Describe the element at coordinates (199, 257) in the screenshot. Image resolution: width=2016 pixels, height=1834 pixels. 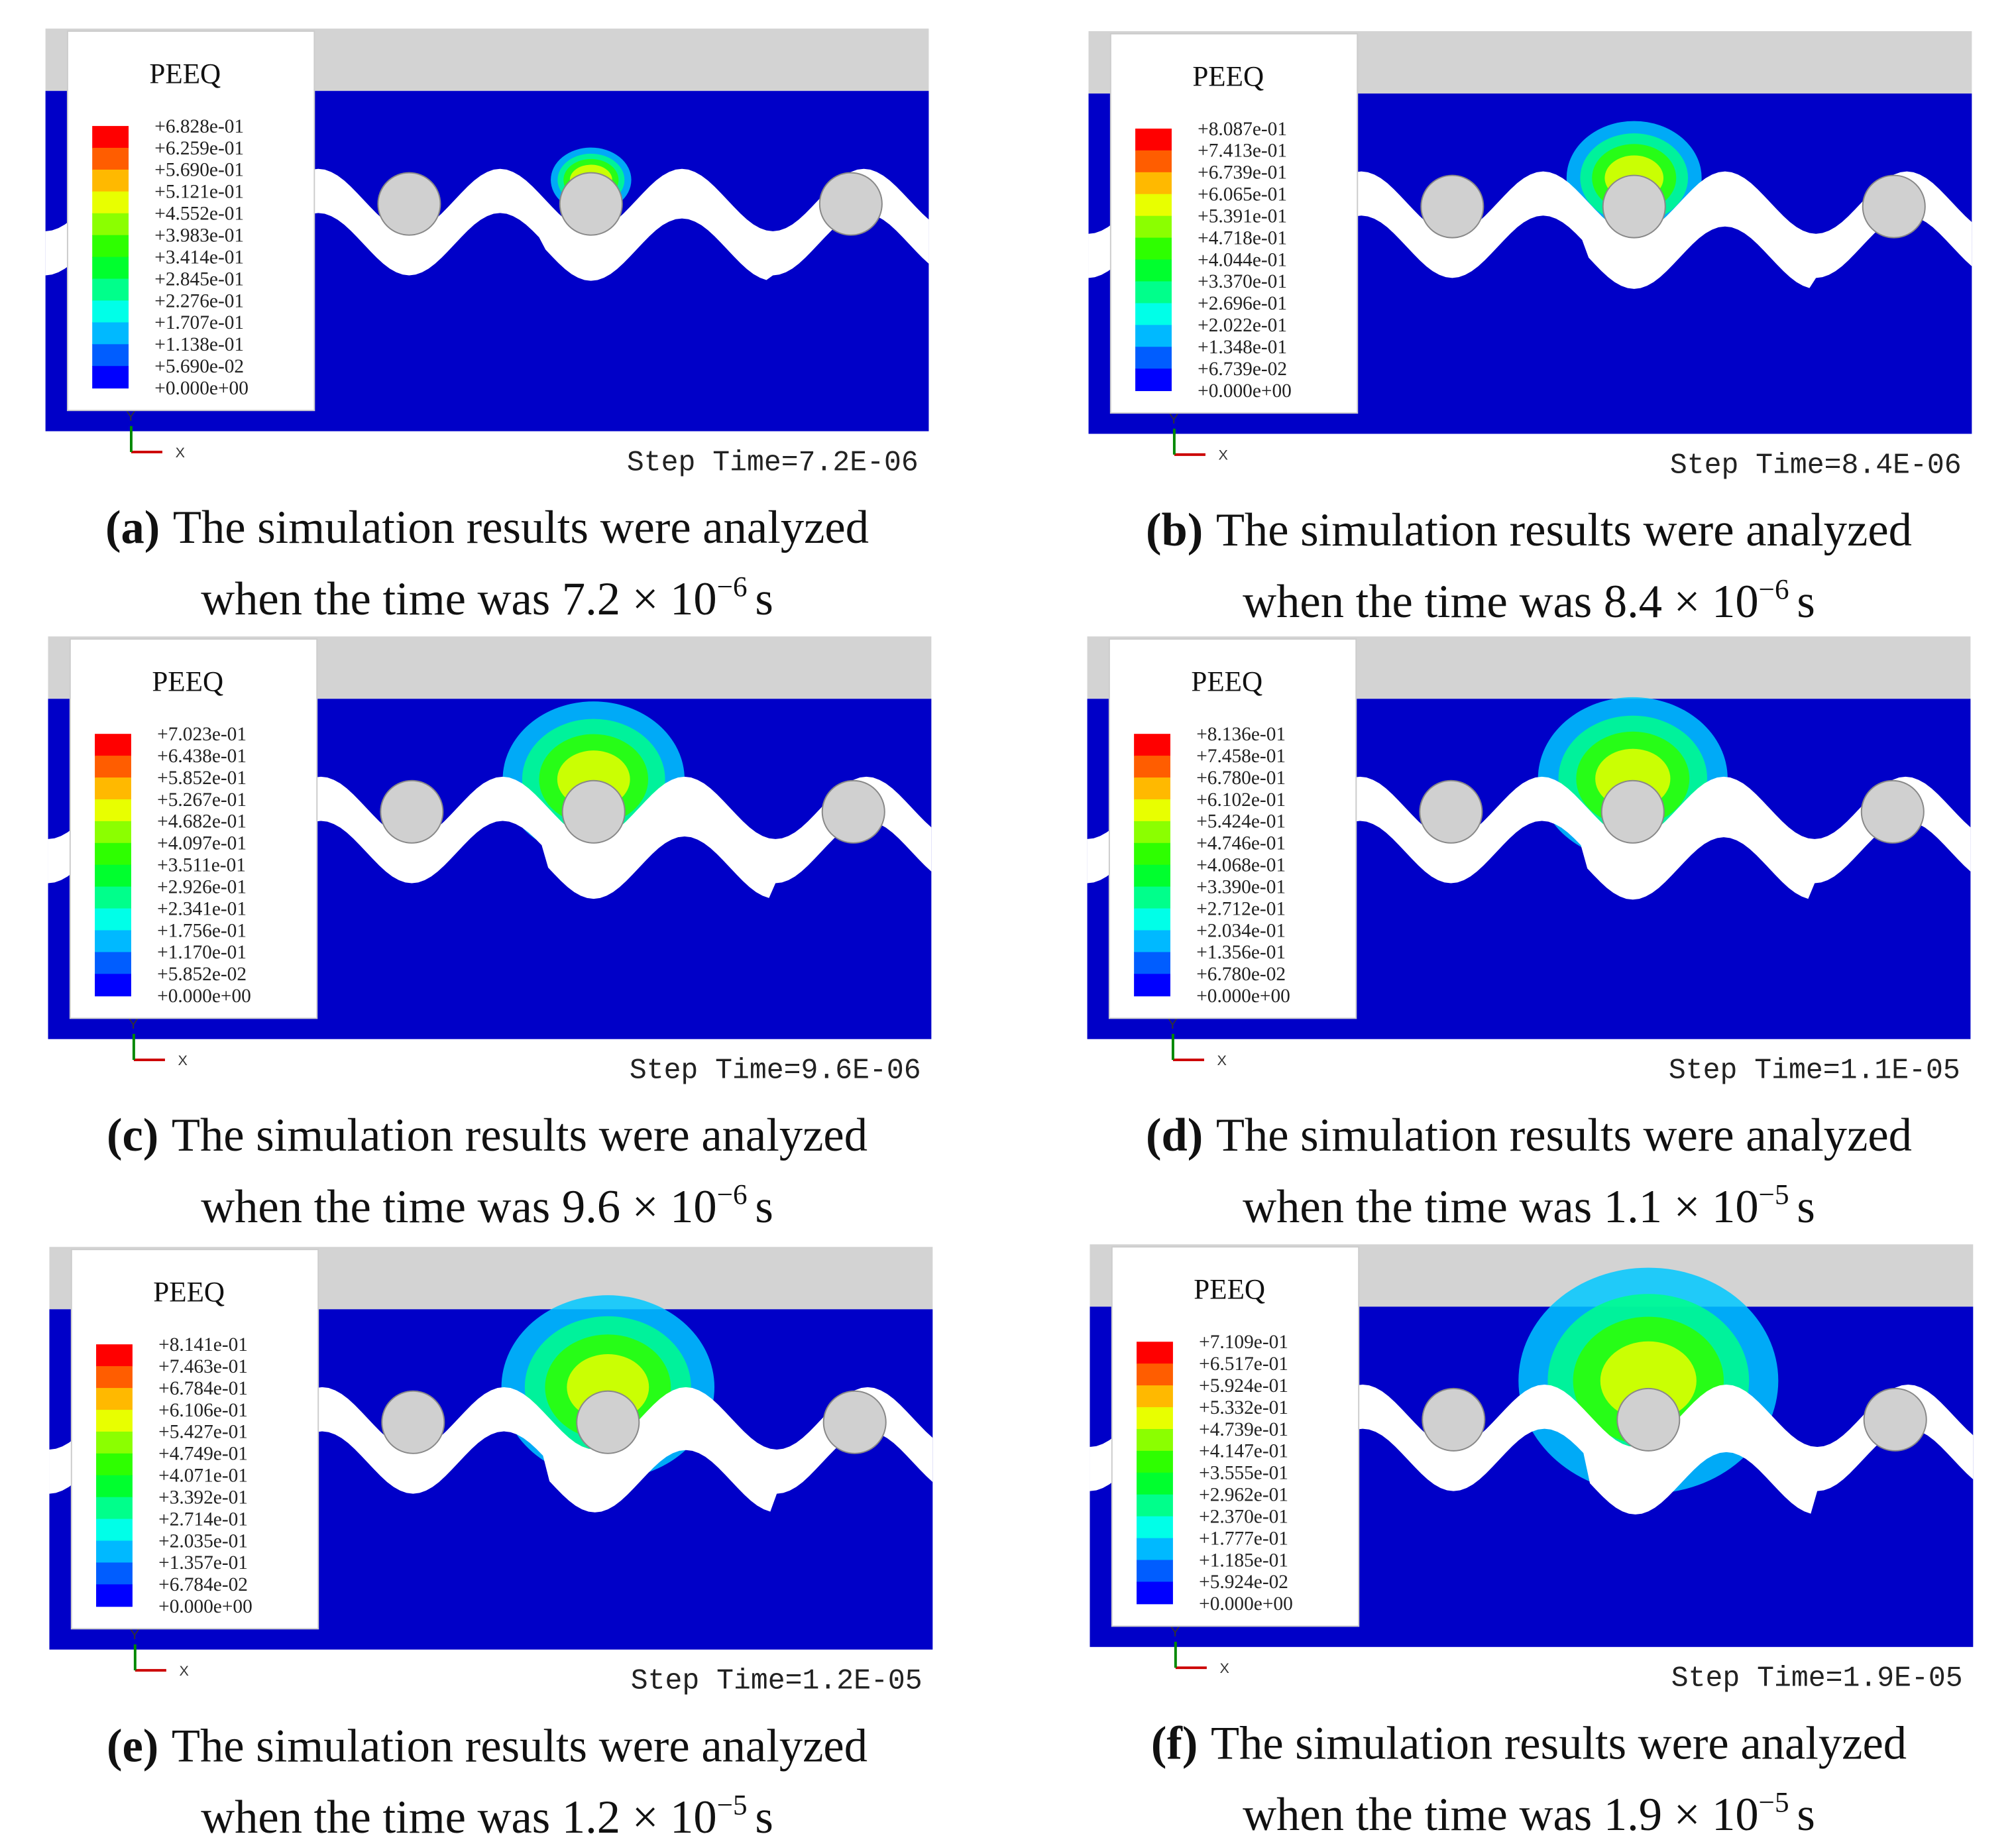
I see `legend-label: +3.414e-01` at that location.